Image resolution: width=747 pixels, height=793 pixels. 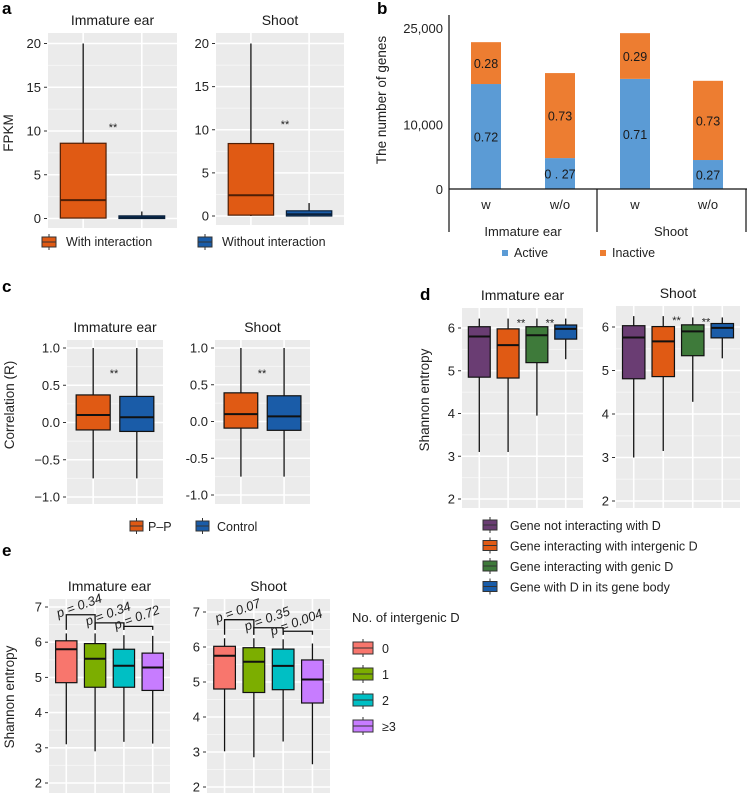 What do you see at coordinates (671, 231) in the screenshot?
I see `group-label: Shoot` at bounding box center [671, 231].